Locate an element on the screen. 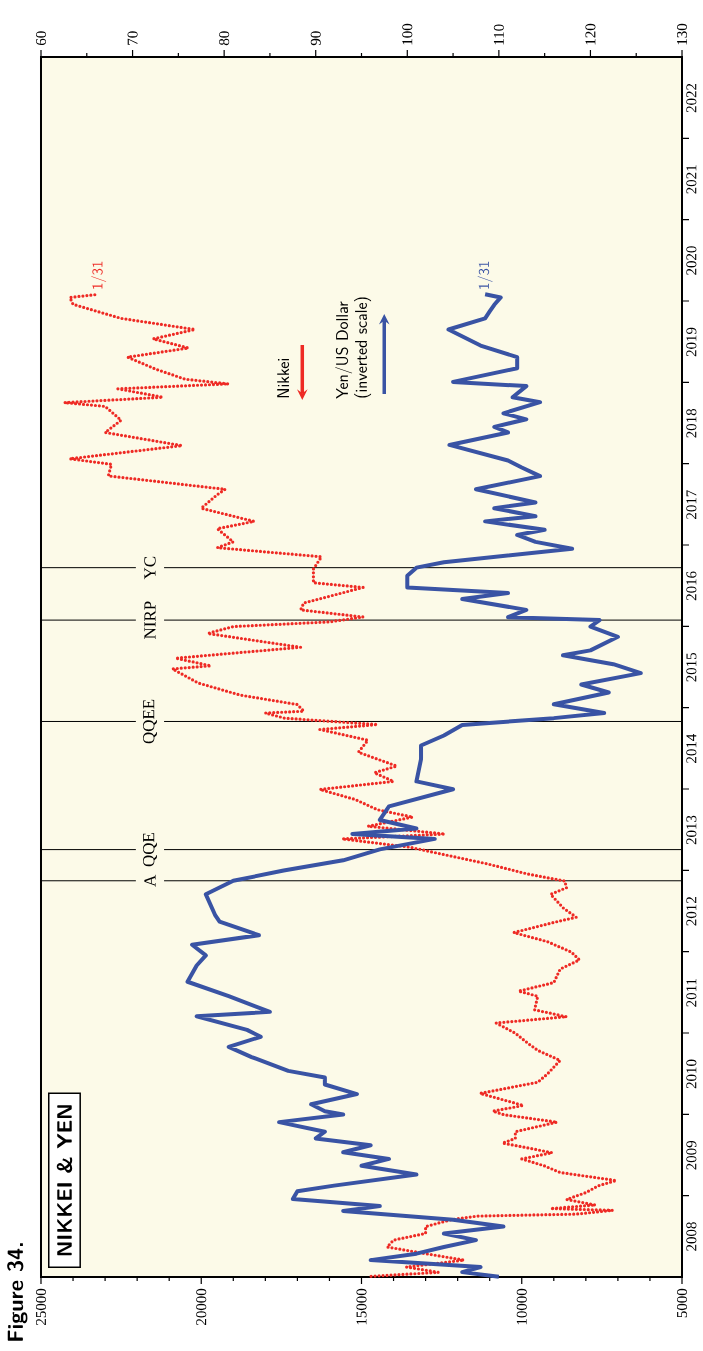 The width and height of the screenshot is (703, 1351). y-tick-label: 2015 is located at coordinates (691, 667).